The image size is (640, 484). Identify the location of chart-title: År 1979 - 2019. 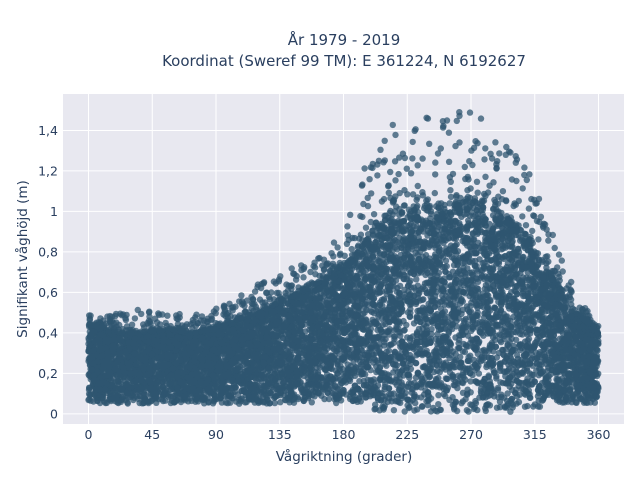
(344, 39).